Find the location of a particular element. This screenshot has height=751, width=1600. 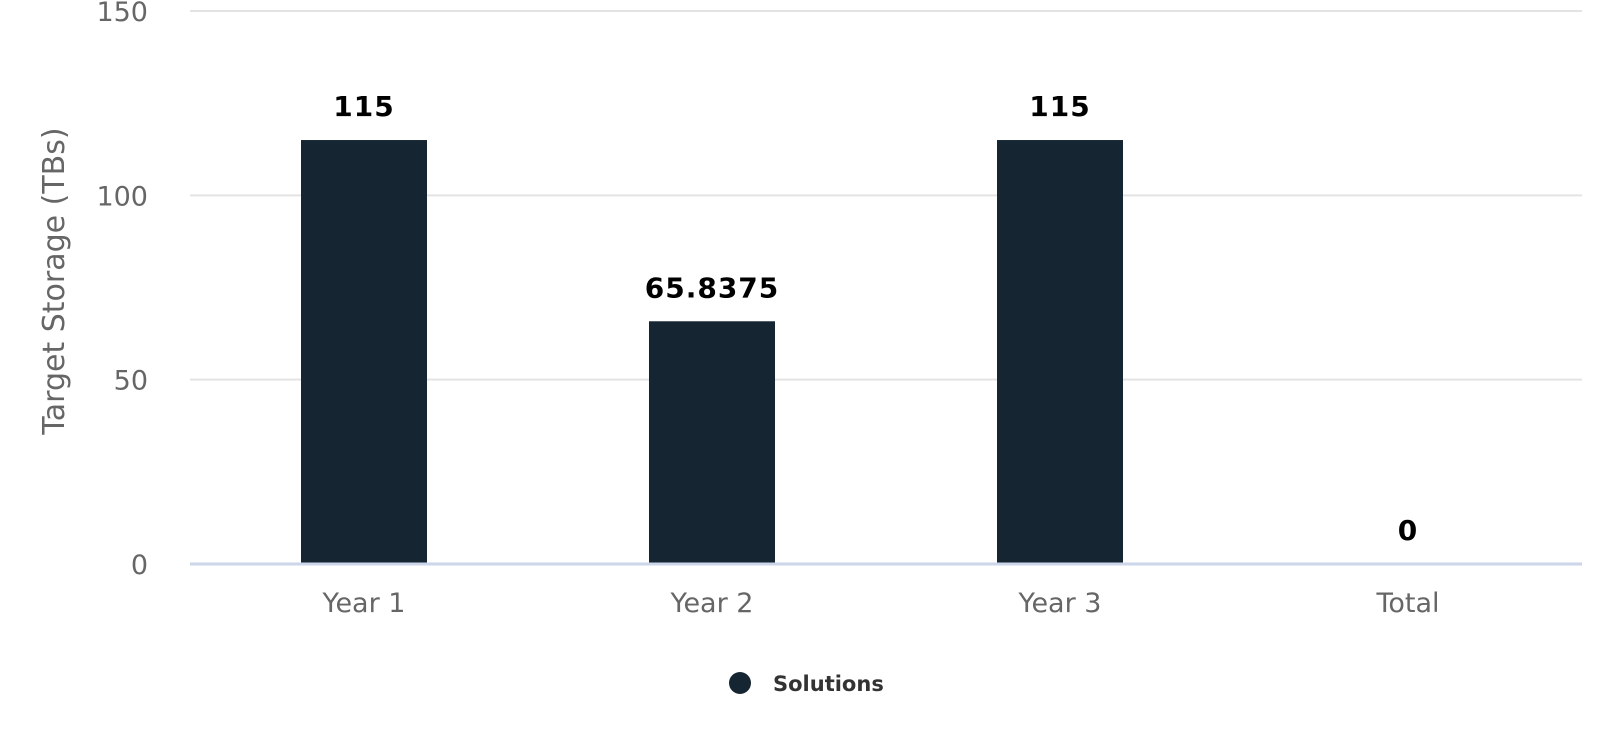

y-axis-title: Target Storage (TBs) is located at coordinates (54, 281).